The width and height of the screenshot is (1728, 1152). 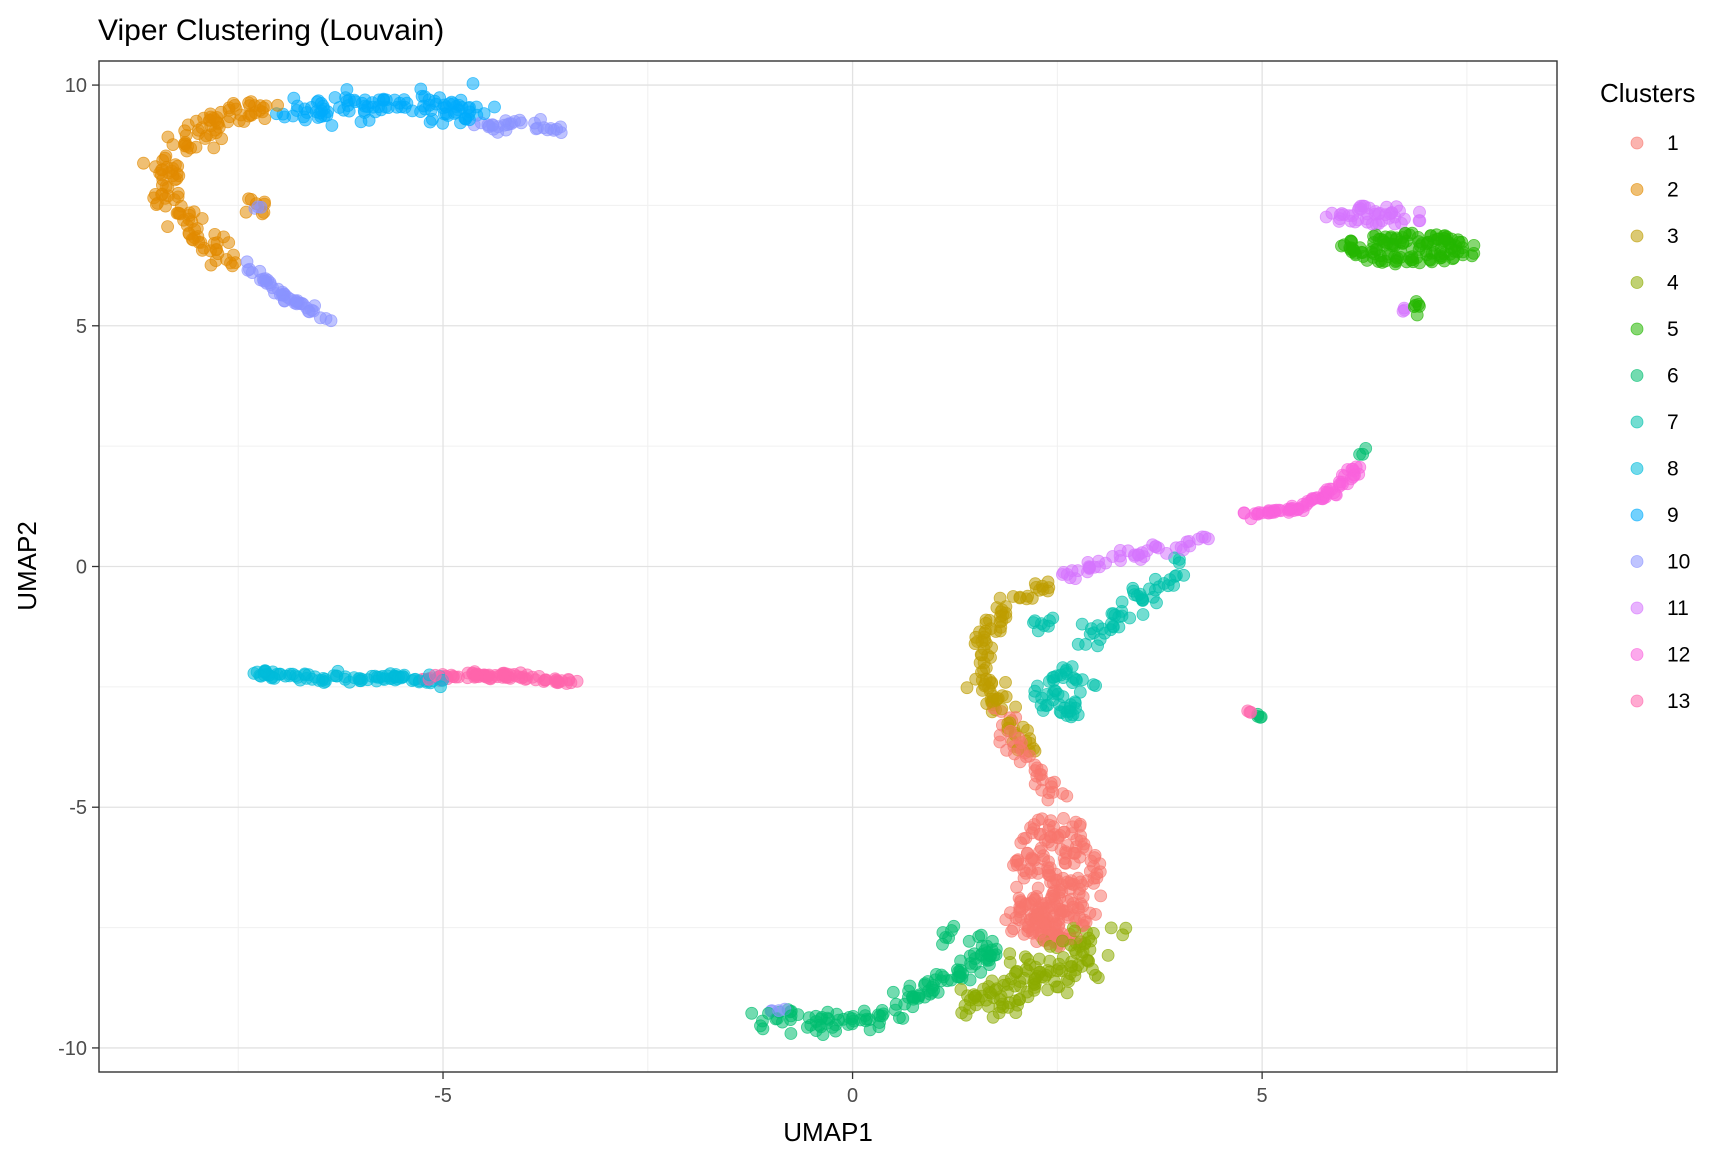 What do you see at coordinates (1678, 608) in the screenshot?
I see `legend-label: 11` at bounding box center [1678, 608].